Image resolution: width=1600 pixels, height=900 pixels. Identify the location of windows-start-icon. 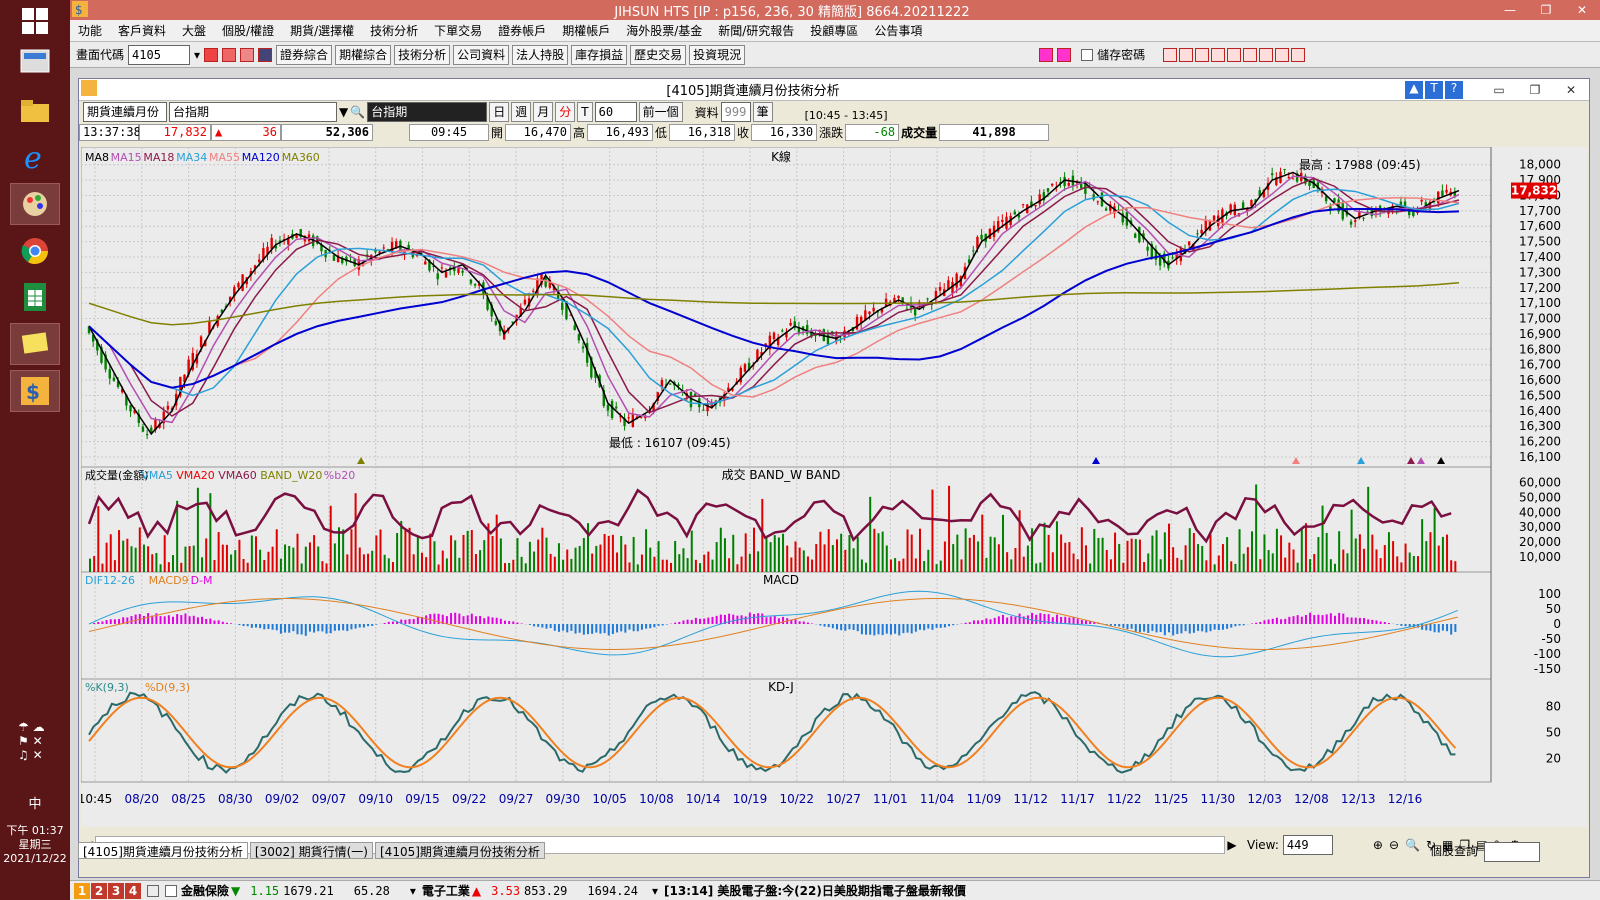
(35, 21).